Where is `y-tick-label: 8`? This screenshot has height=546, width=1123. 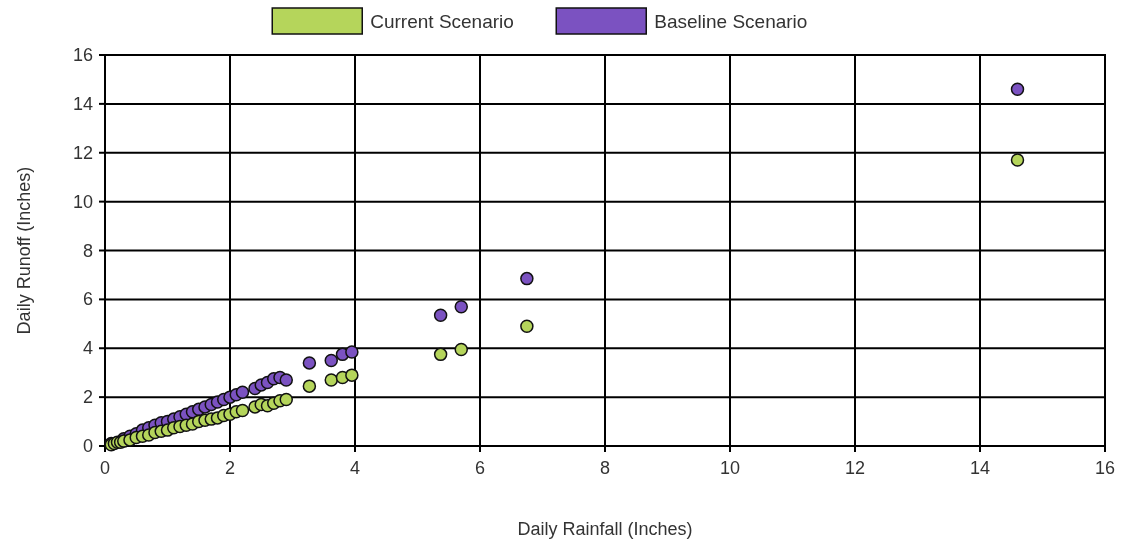 y-tick-label: 8 is located at coordinates (87, 250).